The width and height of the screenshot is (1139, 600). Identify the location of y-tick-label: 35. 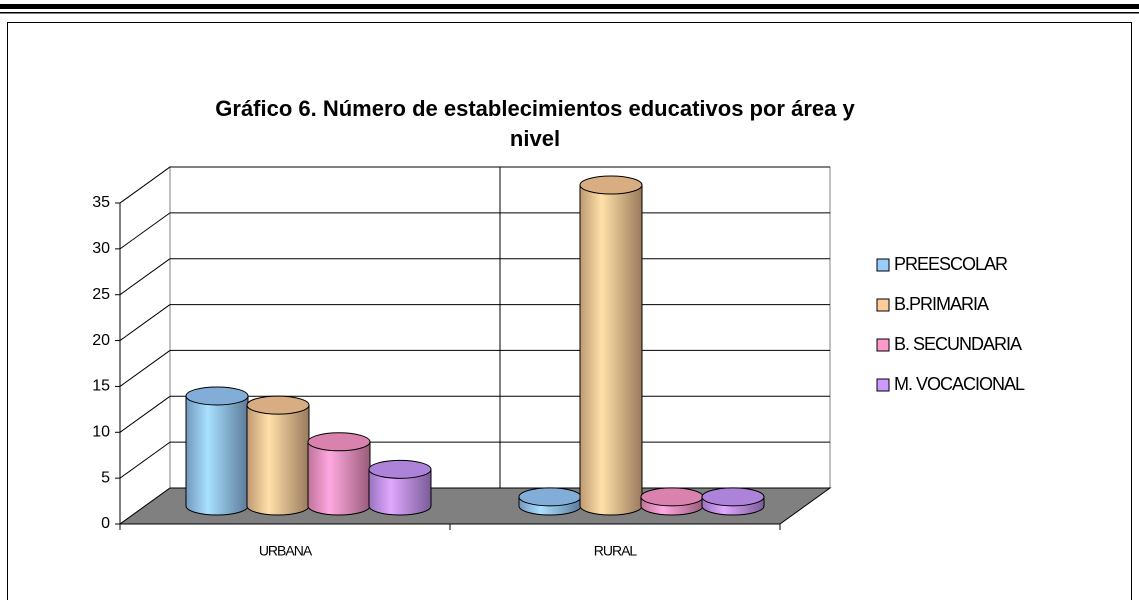
(101, 202).